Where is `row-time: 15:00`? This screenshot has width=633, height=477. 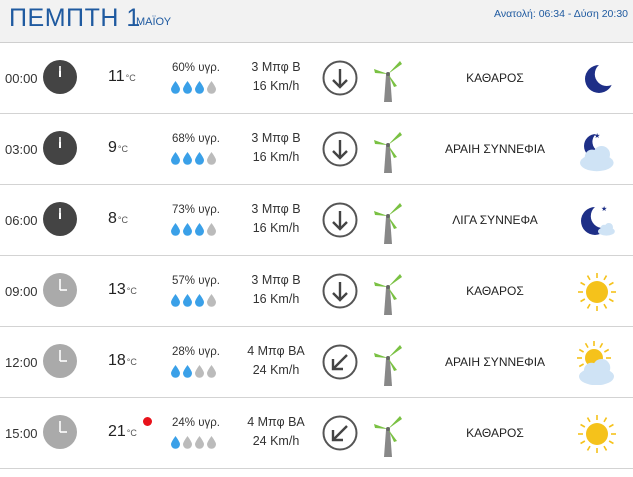 row-time: 15:00 is located at coordinates (21, 433).